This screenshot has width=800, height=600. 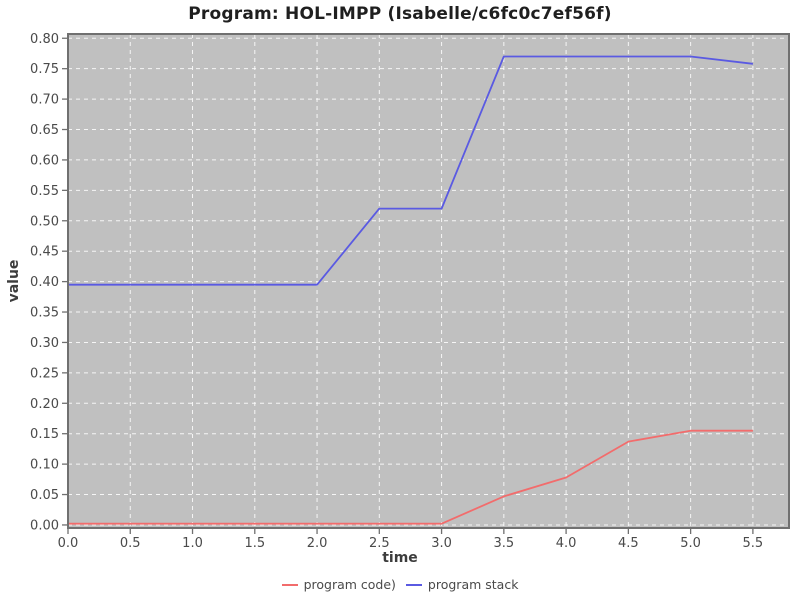 What do you see at coordinates (44, 465) in the screenshot?
I see `y-tick-label: 0.10` at bounding box center [44, 465].